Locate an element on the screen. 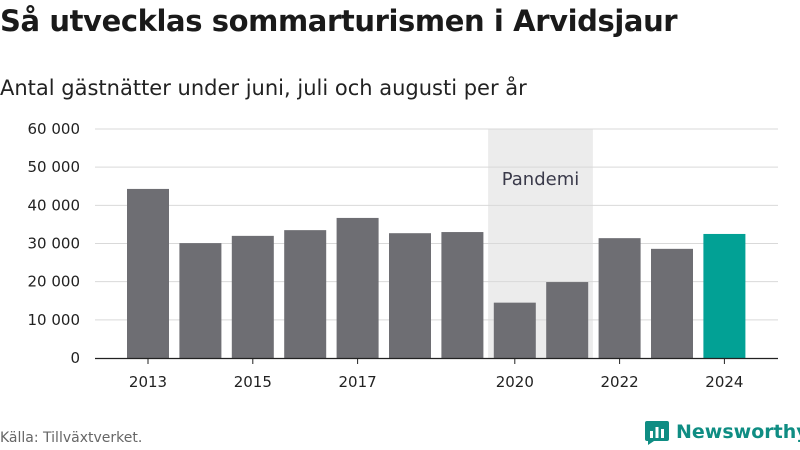  brand-name: Newsworthy is located at coordinates (738, 432).